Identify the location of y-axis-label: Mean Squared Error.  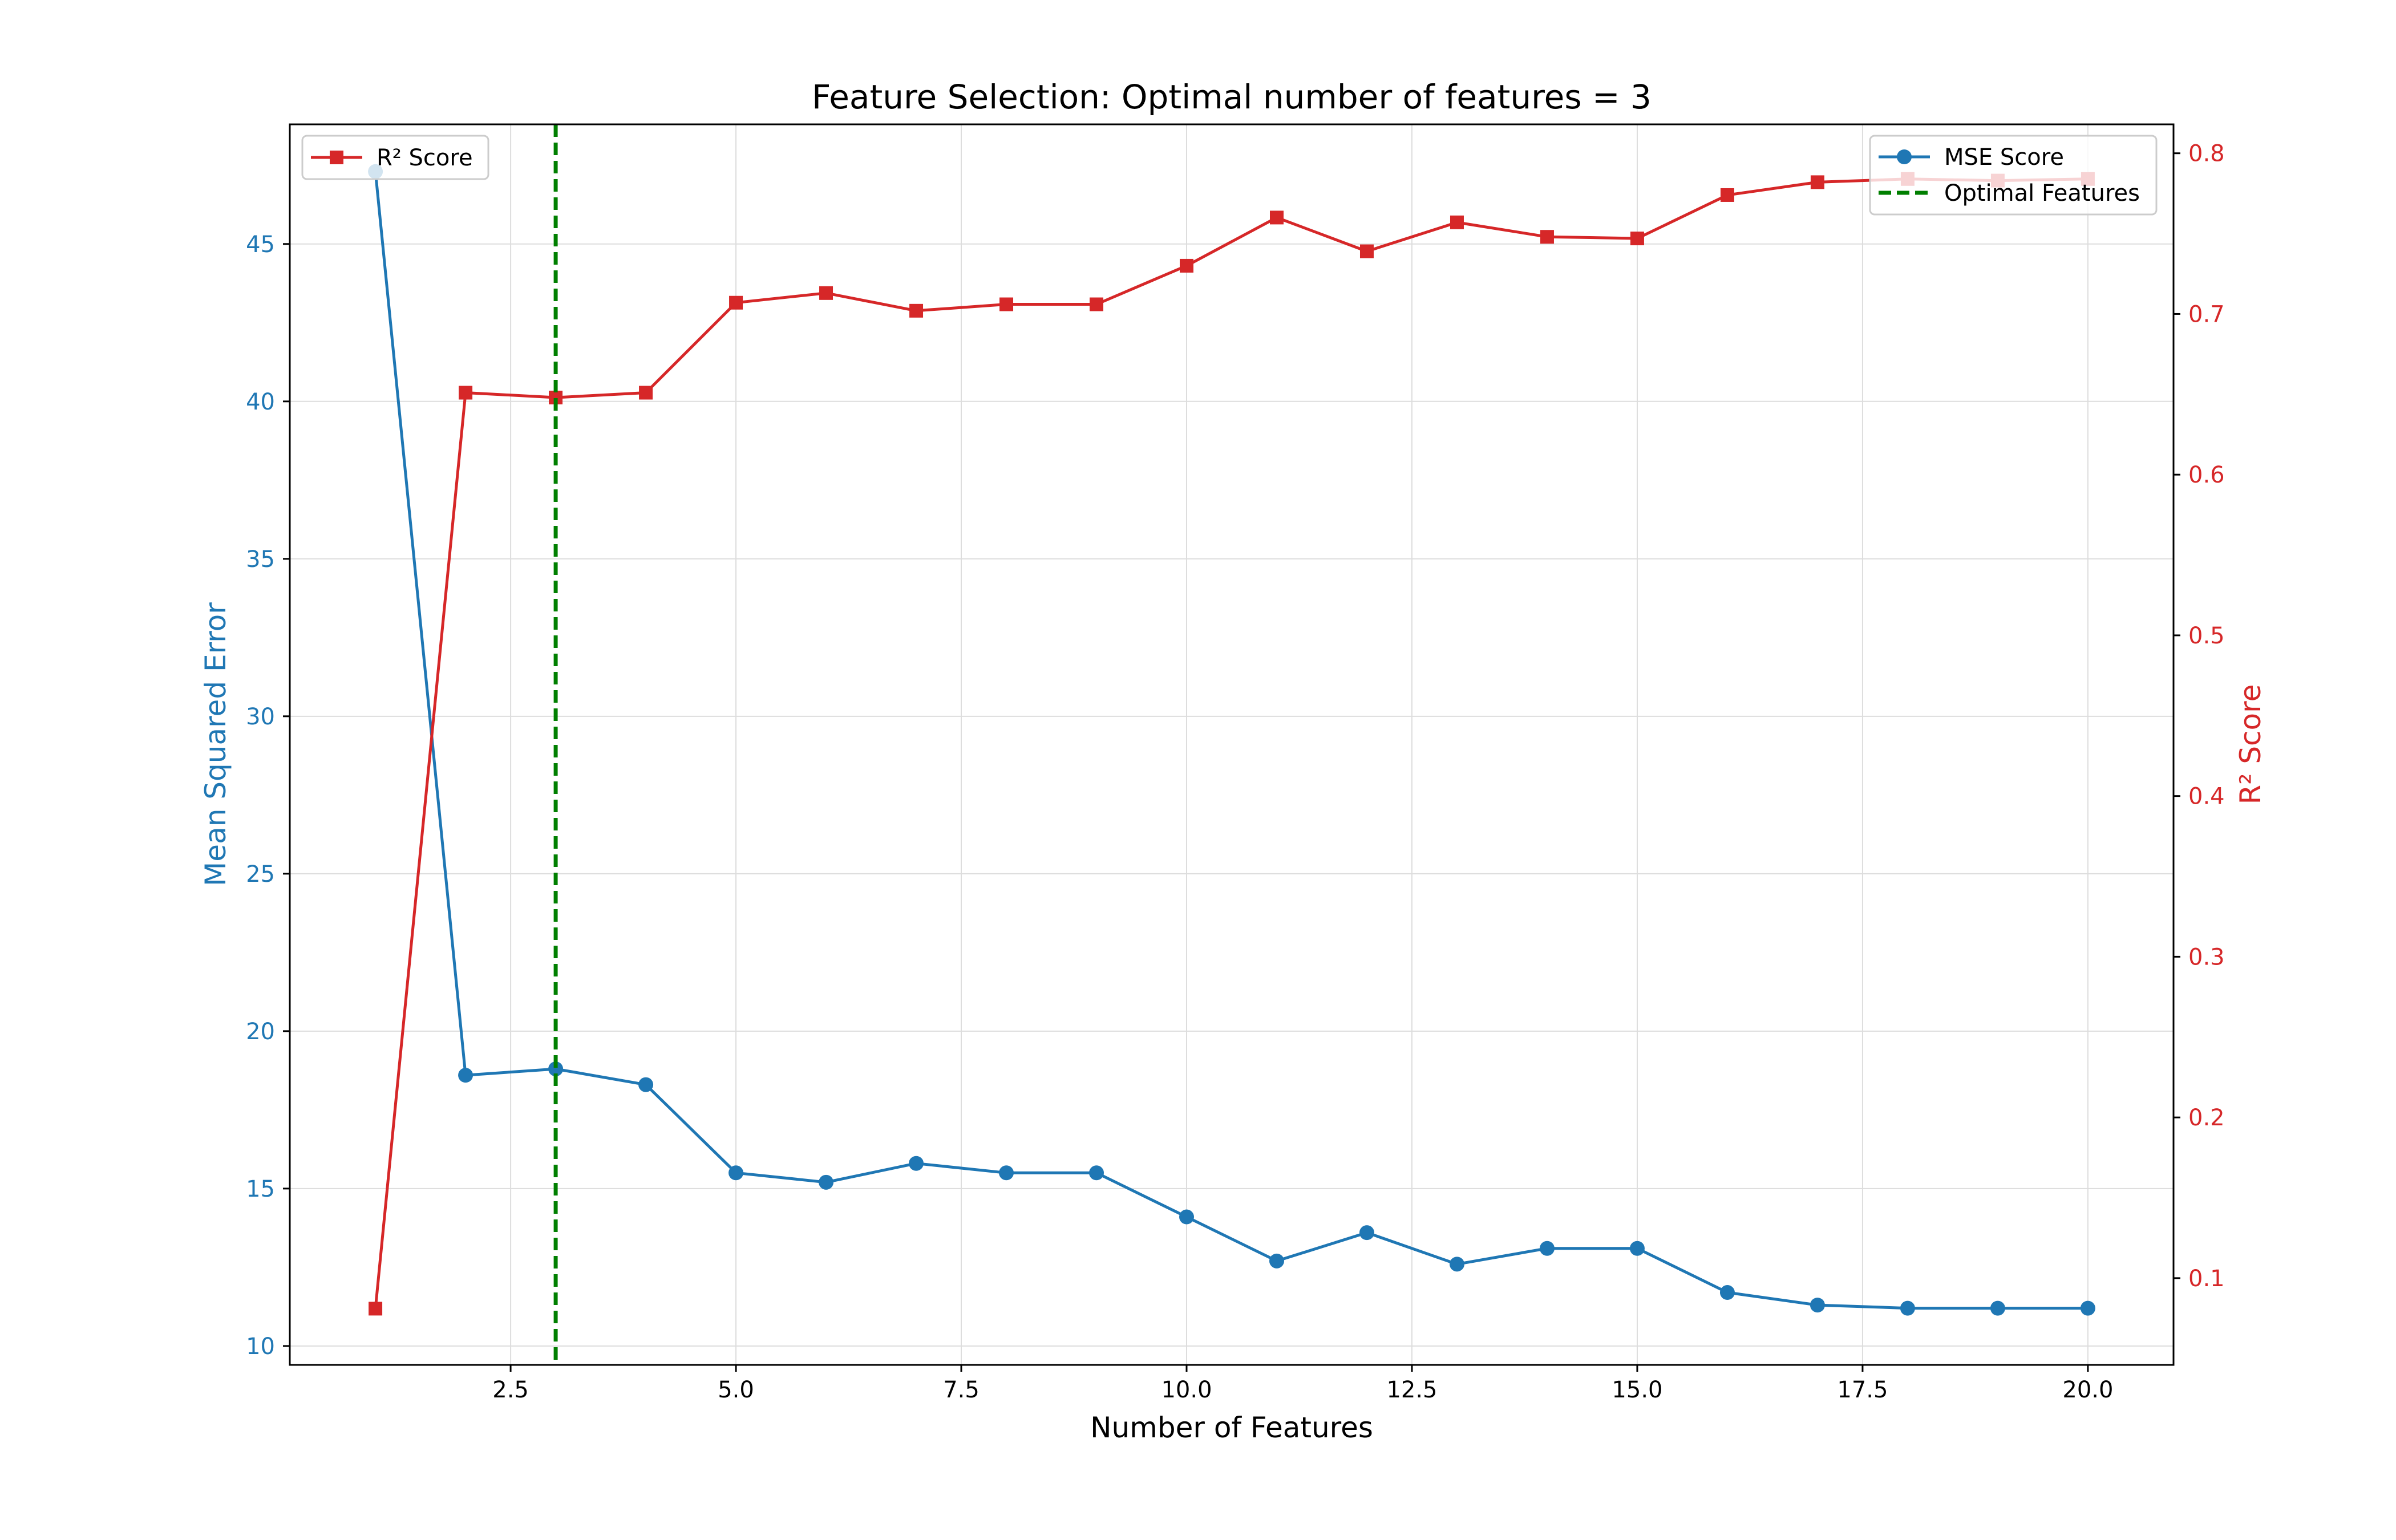
(215, 744).